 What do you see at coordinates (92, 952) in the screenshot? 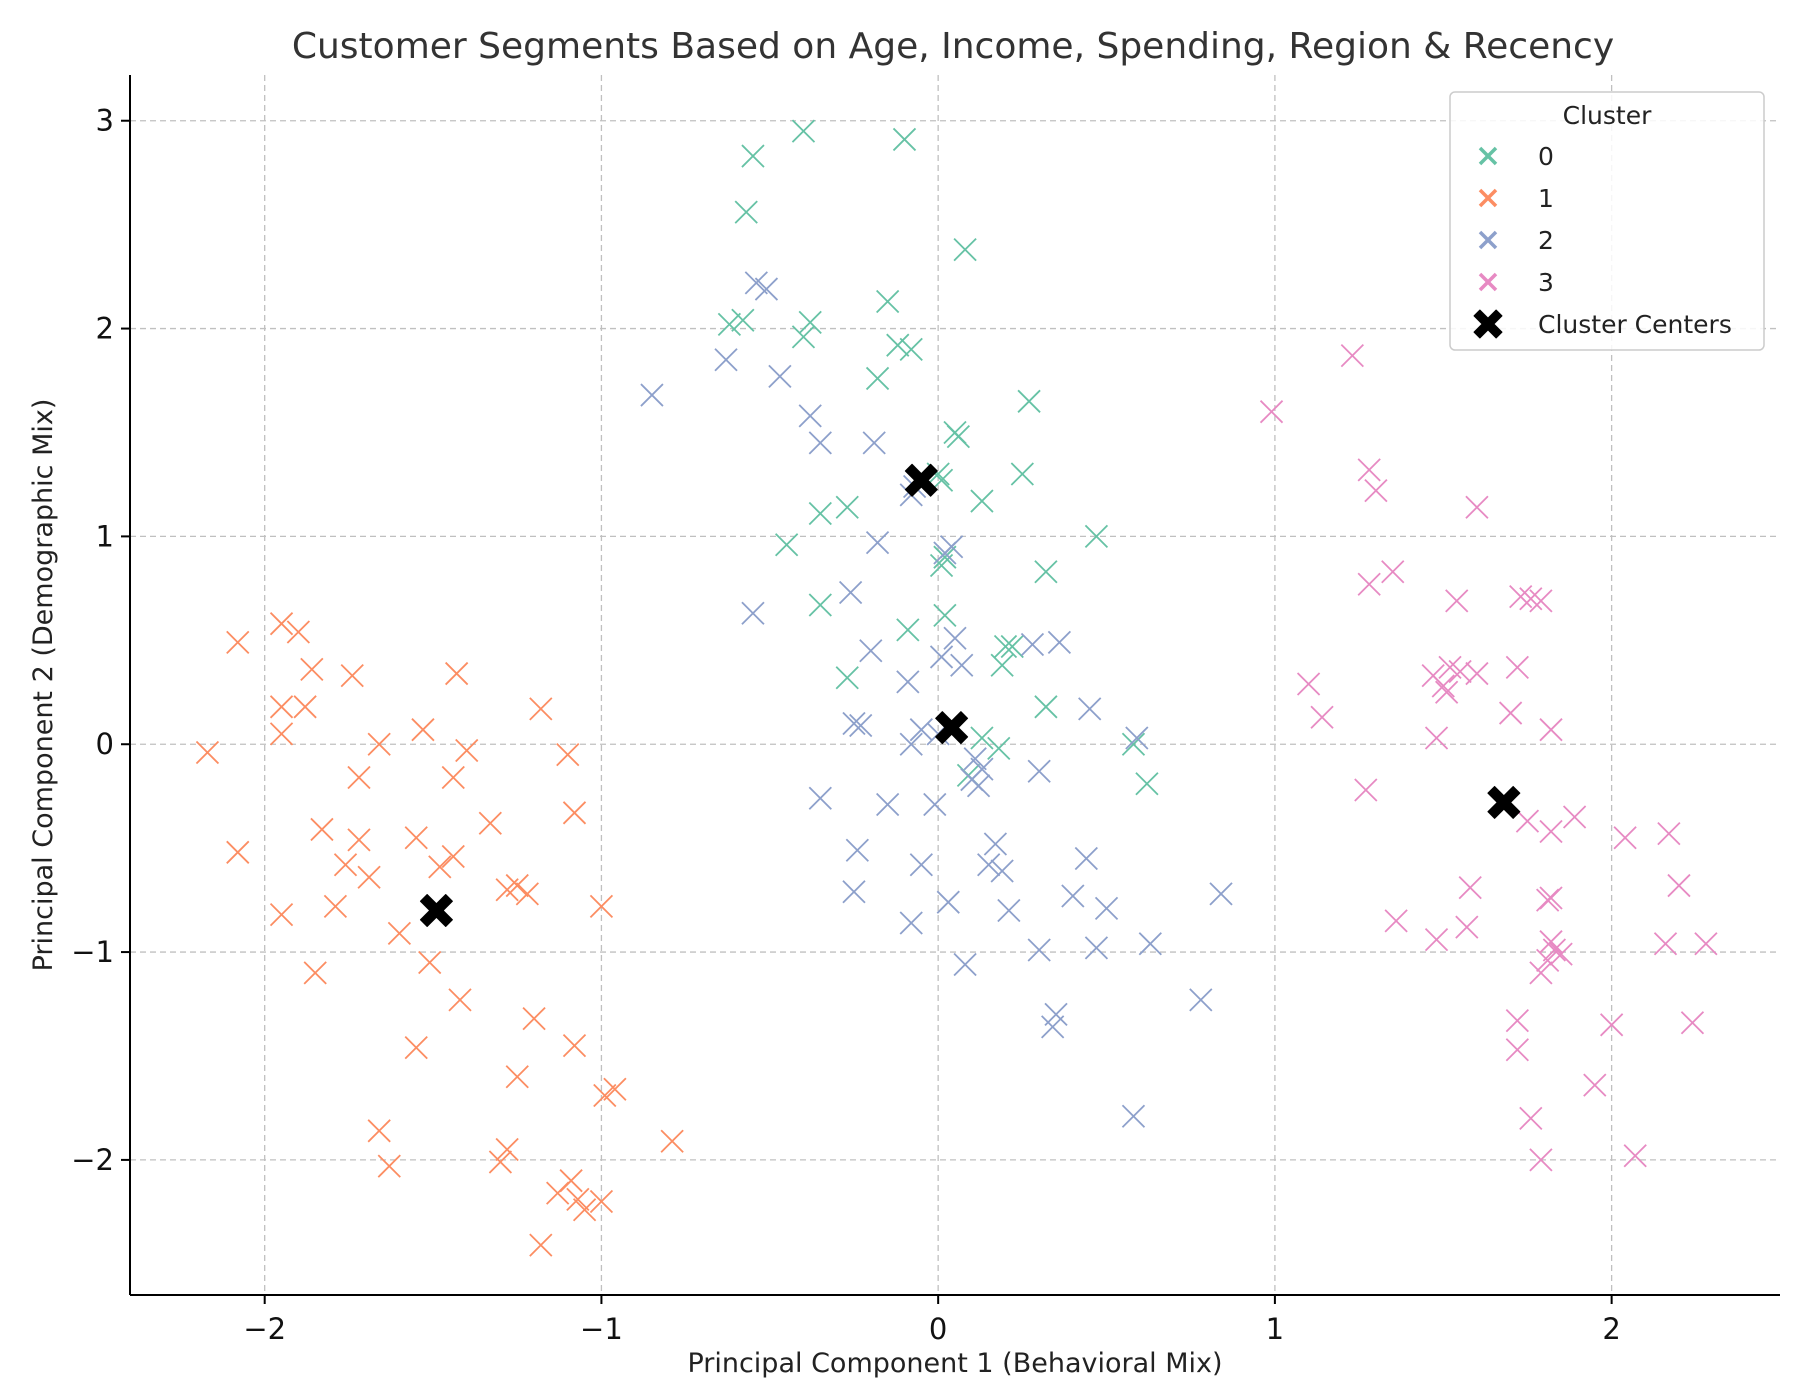
I see `y-tick-label: −1` at bounding box center [92, 952].